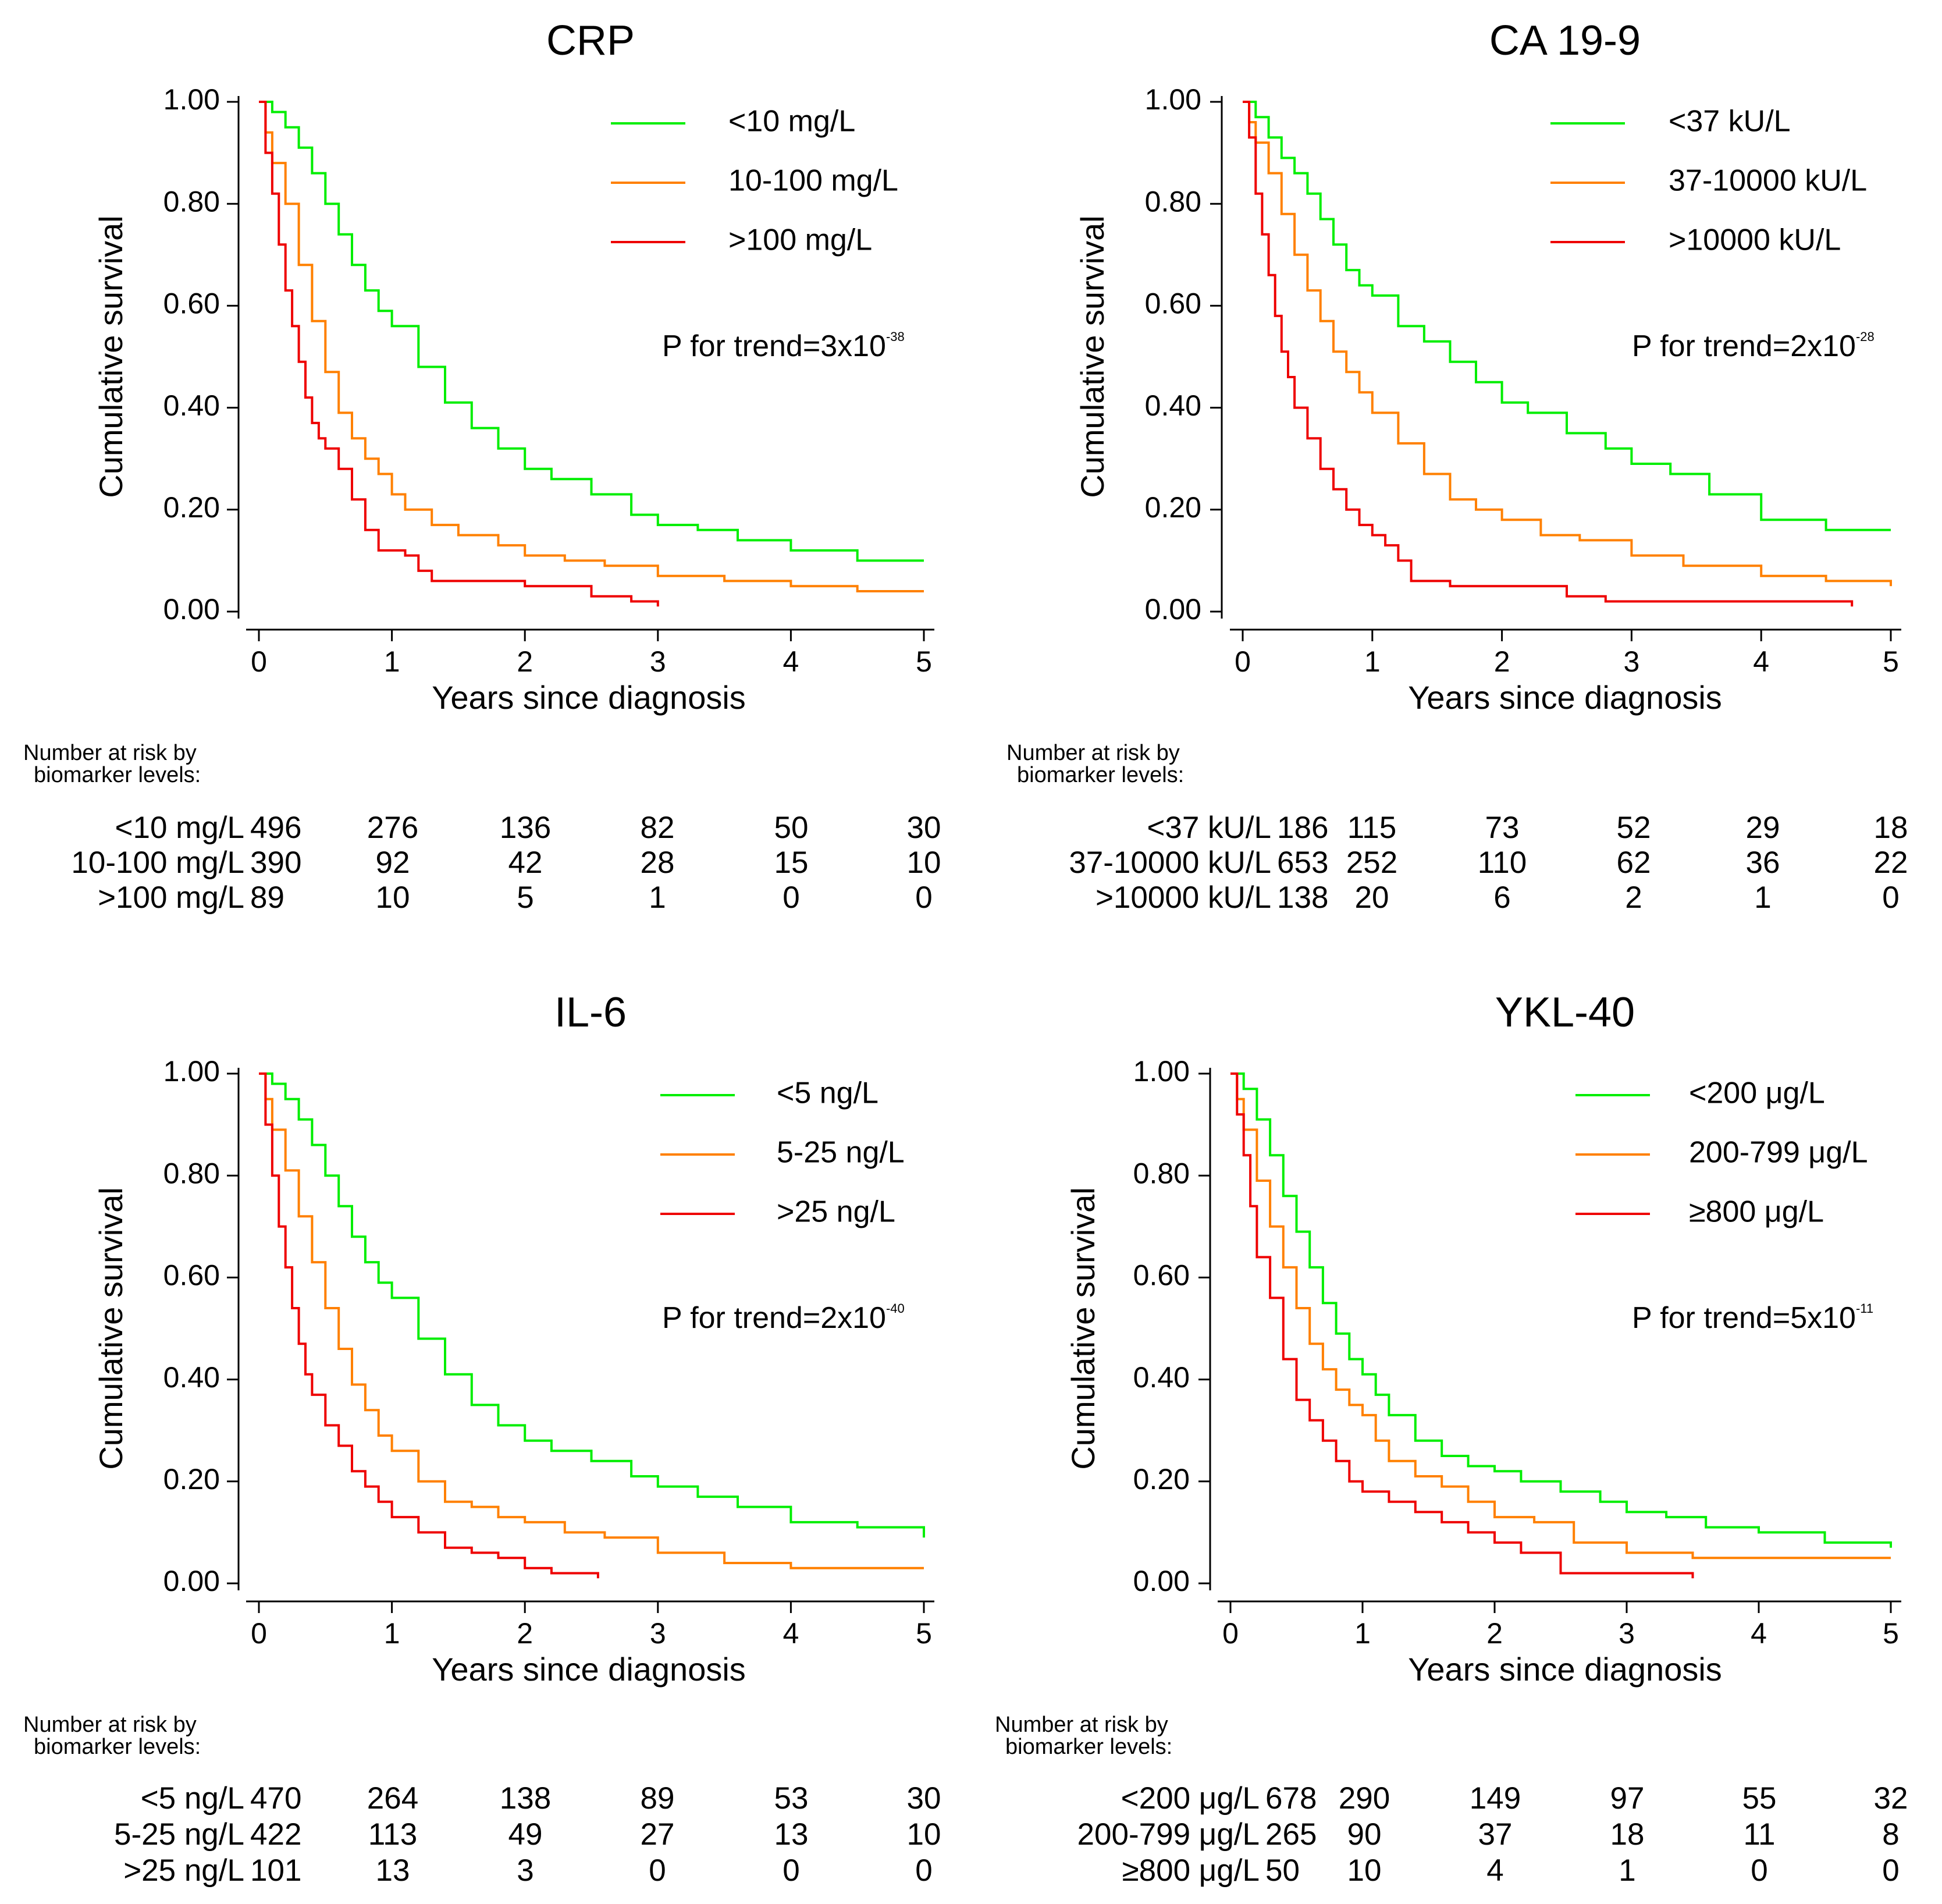 The image size is (1942, 1904). I want to click on legend-label: >25 ng/L, so click(836, 1212).